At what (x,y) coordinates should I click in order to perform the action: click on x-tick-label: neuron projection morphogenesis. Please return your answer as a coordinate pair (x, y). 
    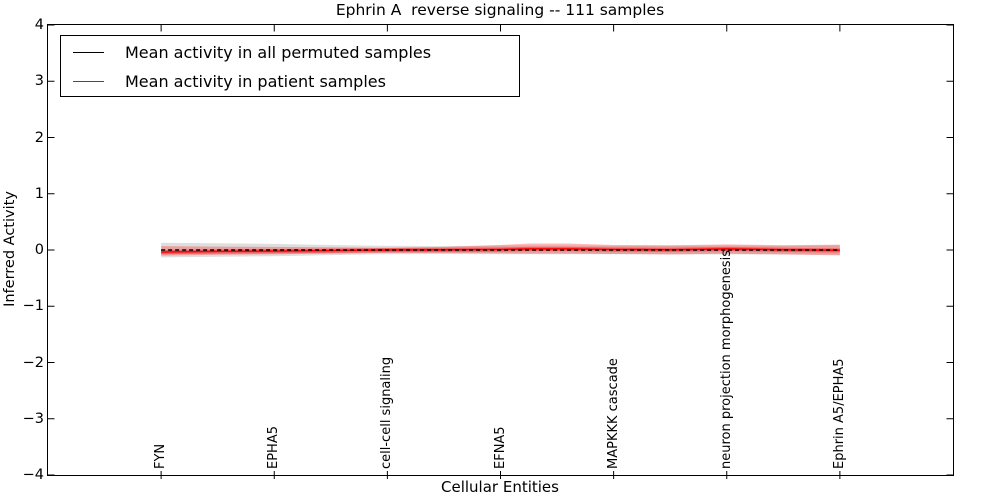
    Looking at the image, I should click on (726, 359).